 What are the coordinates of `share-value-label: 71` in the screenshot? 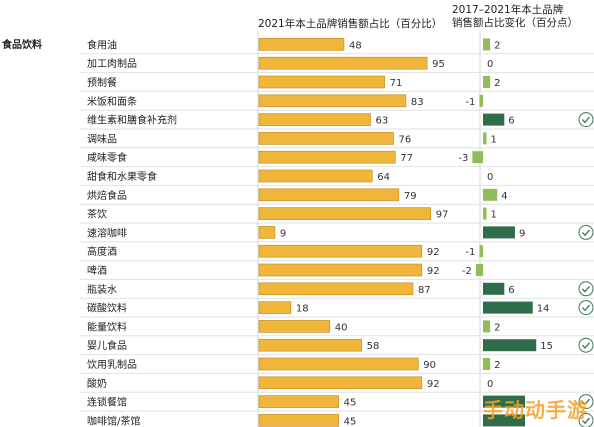 It's located at (396, 83).